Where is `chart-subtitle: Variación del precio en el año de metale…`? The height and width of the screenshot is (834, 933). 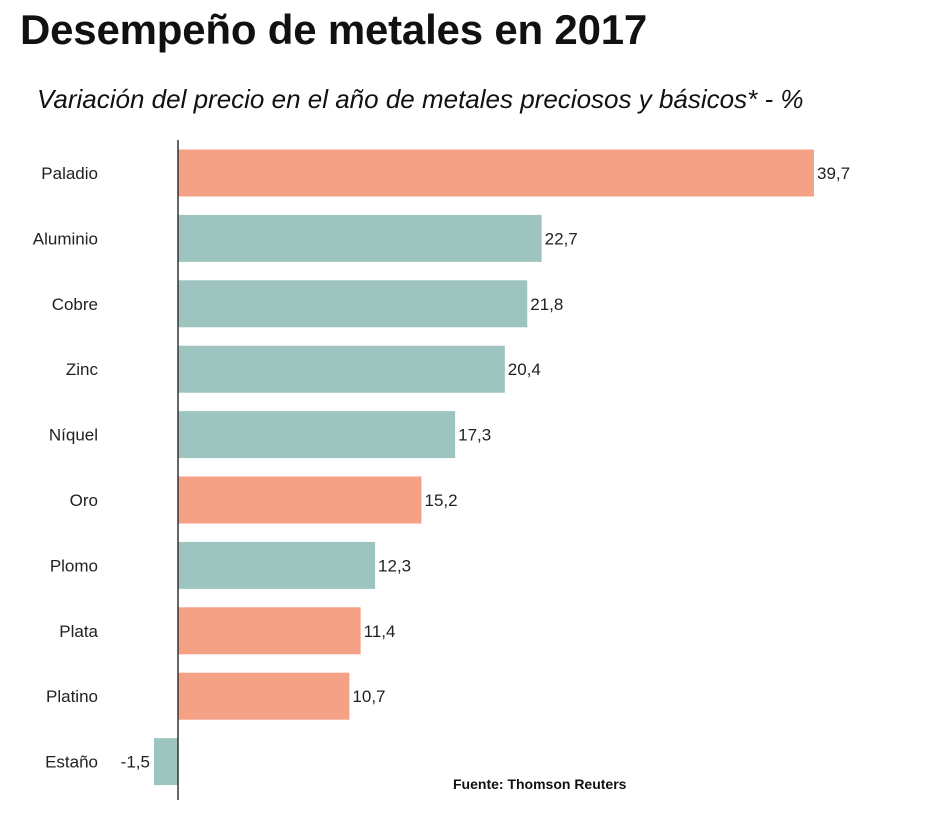 chart-subtitle: Variación del precio en el año de metale… is located at coordinates (420, 99).